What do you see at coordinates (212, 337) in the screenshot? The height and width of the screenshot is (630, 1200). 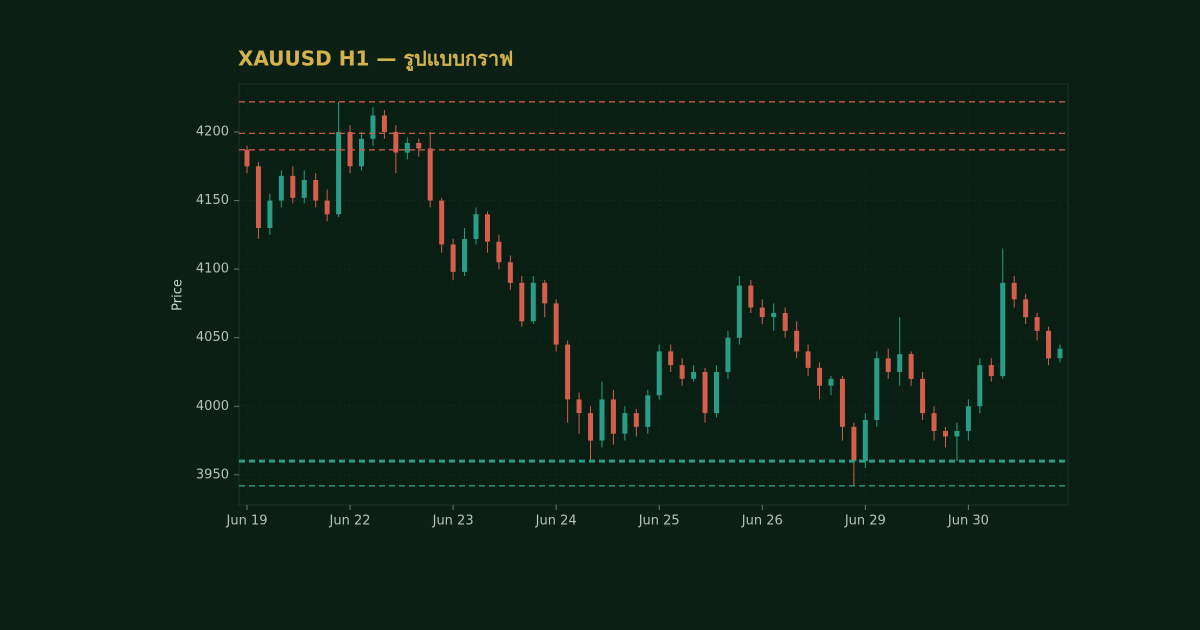 I see `y-tick-label: 4050` at bounding box center [212, 337].